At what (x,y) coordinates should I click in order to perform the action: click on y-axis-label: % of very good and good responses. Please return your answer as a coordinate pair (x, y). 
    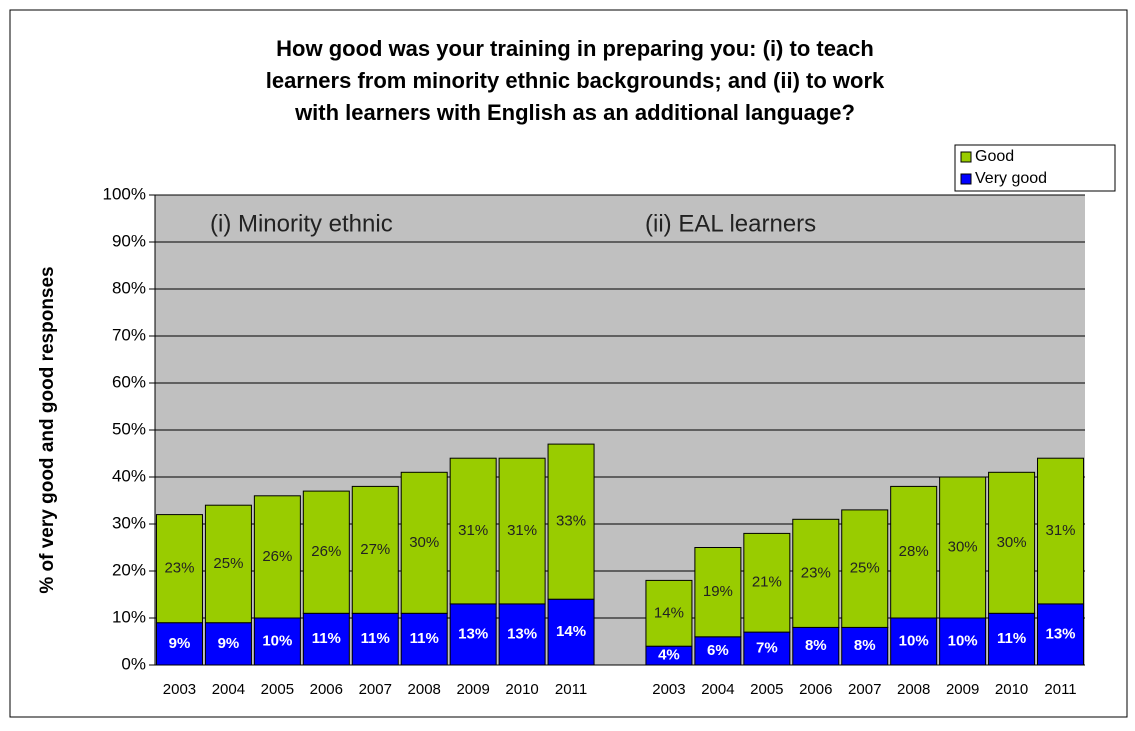
    Looking at the image, I should click on (47, 429).